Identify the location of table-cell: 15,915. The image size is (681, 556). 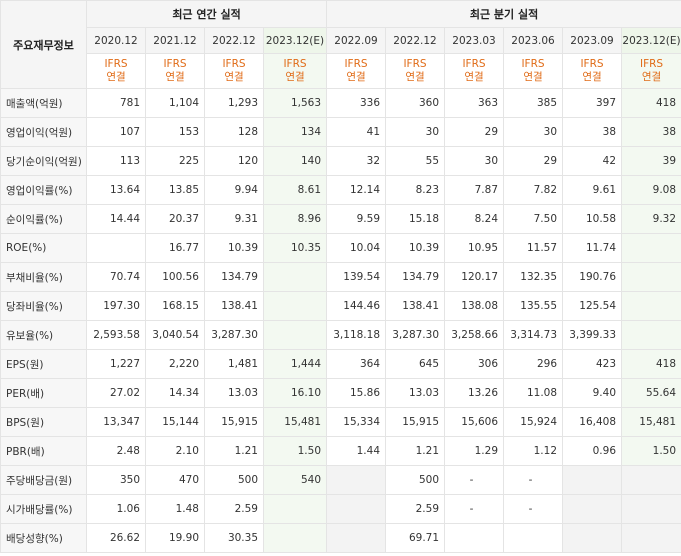
(415, 422).